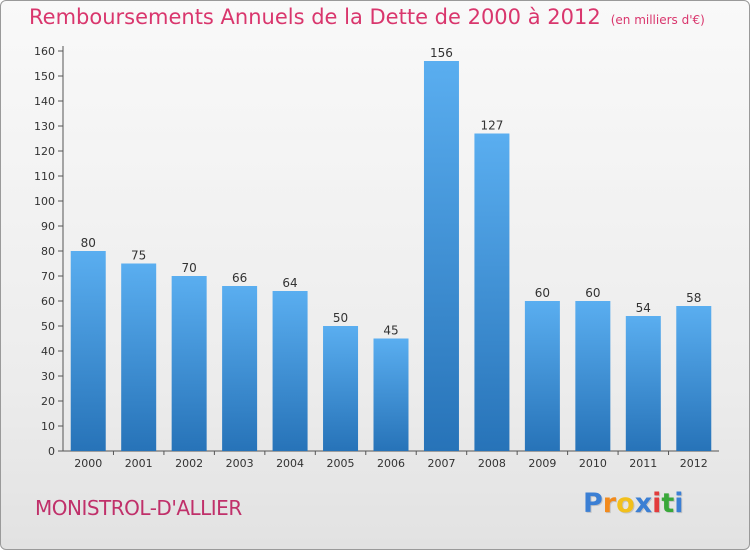 This screenshot has height=550, width=750. I want to click on bar-2000, so click(88, 351).